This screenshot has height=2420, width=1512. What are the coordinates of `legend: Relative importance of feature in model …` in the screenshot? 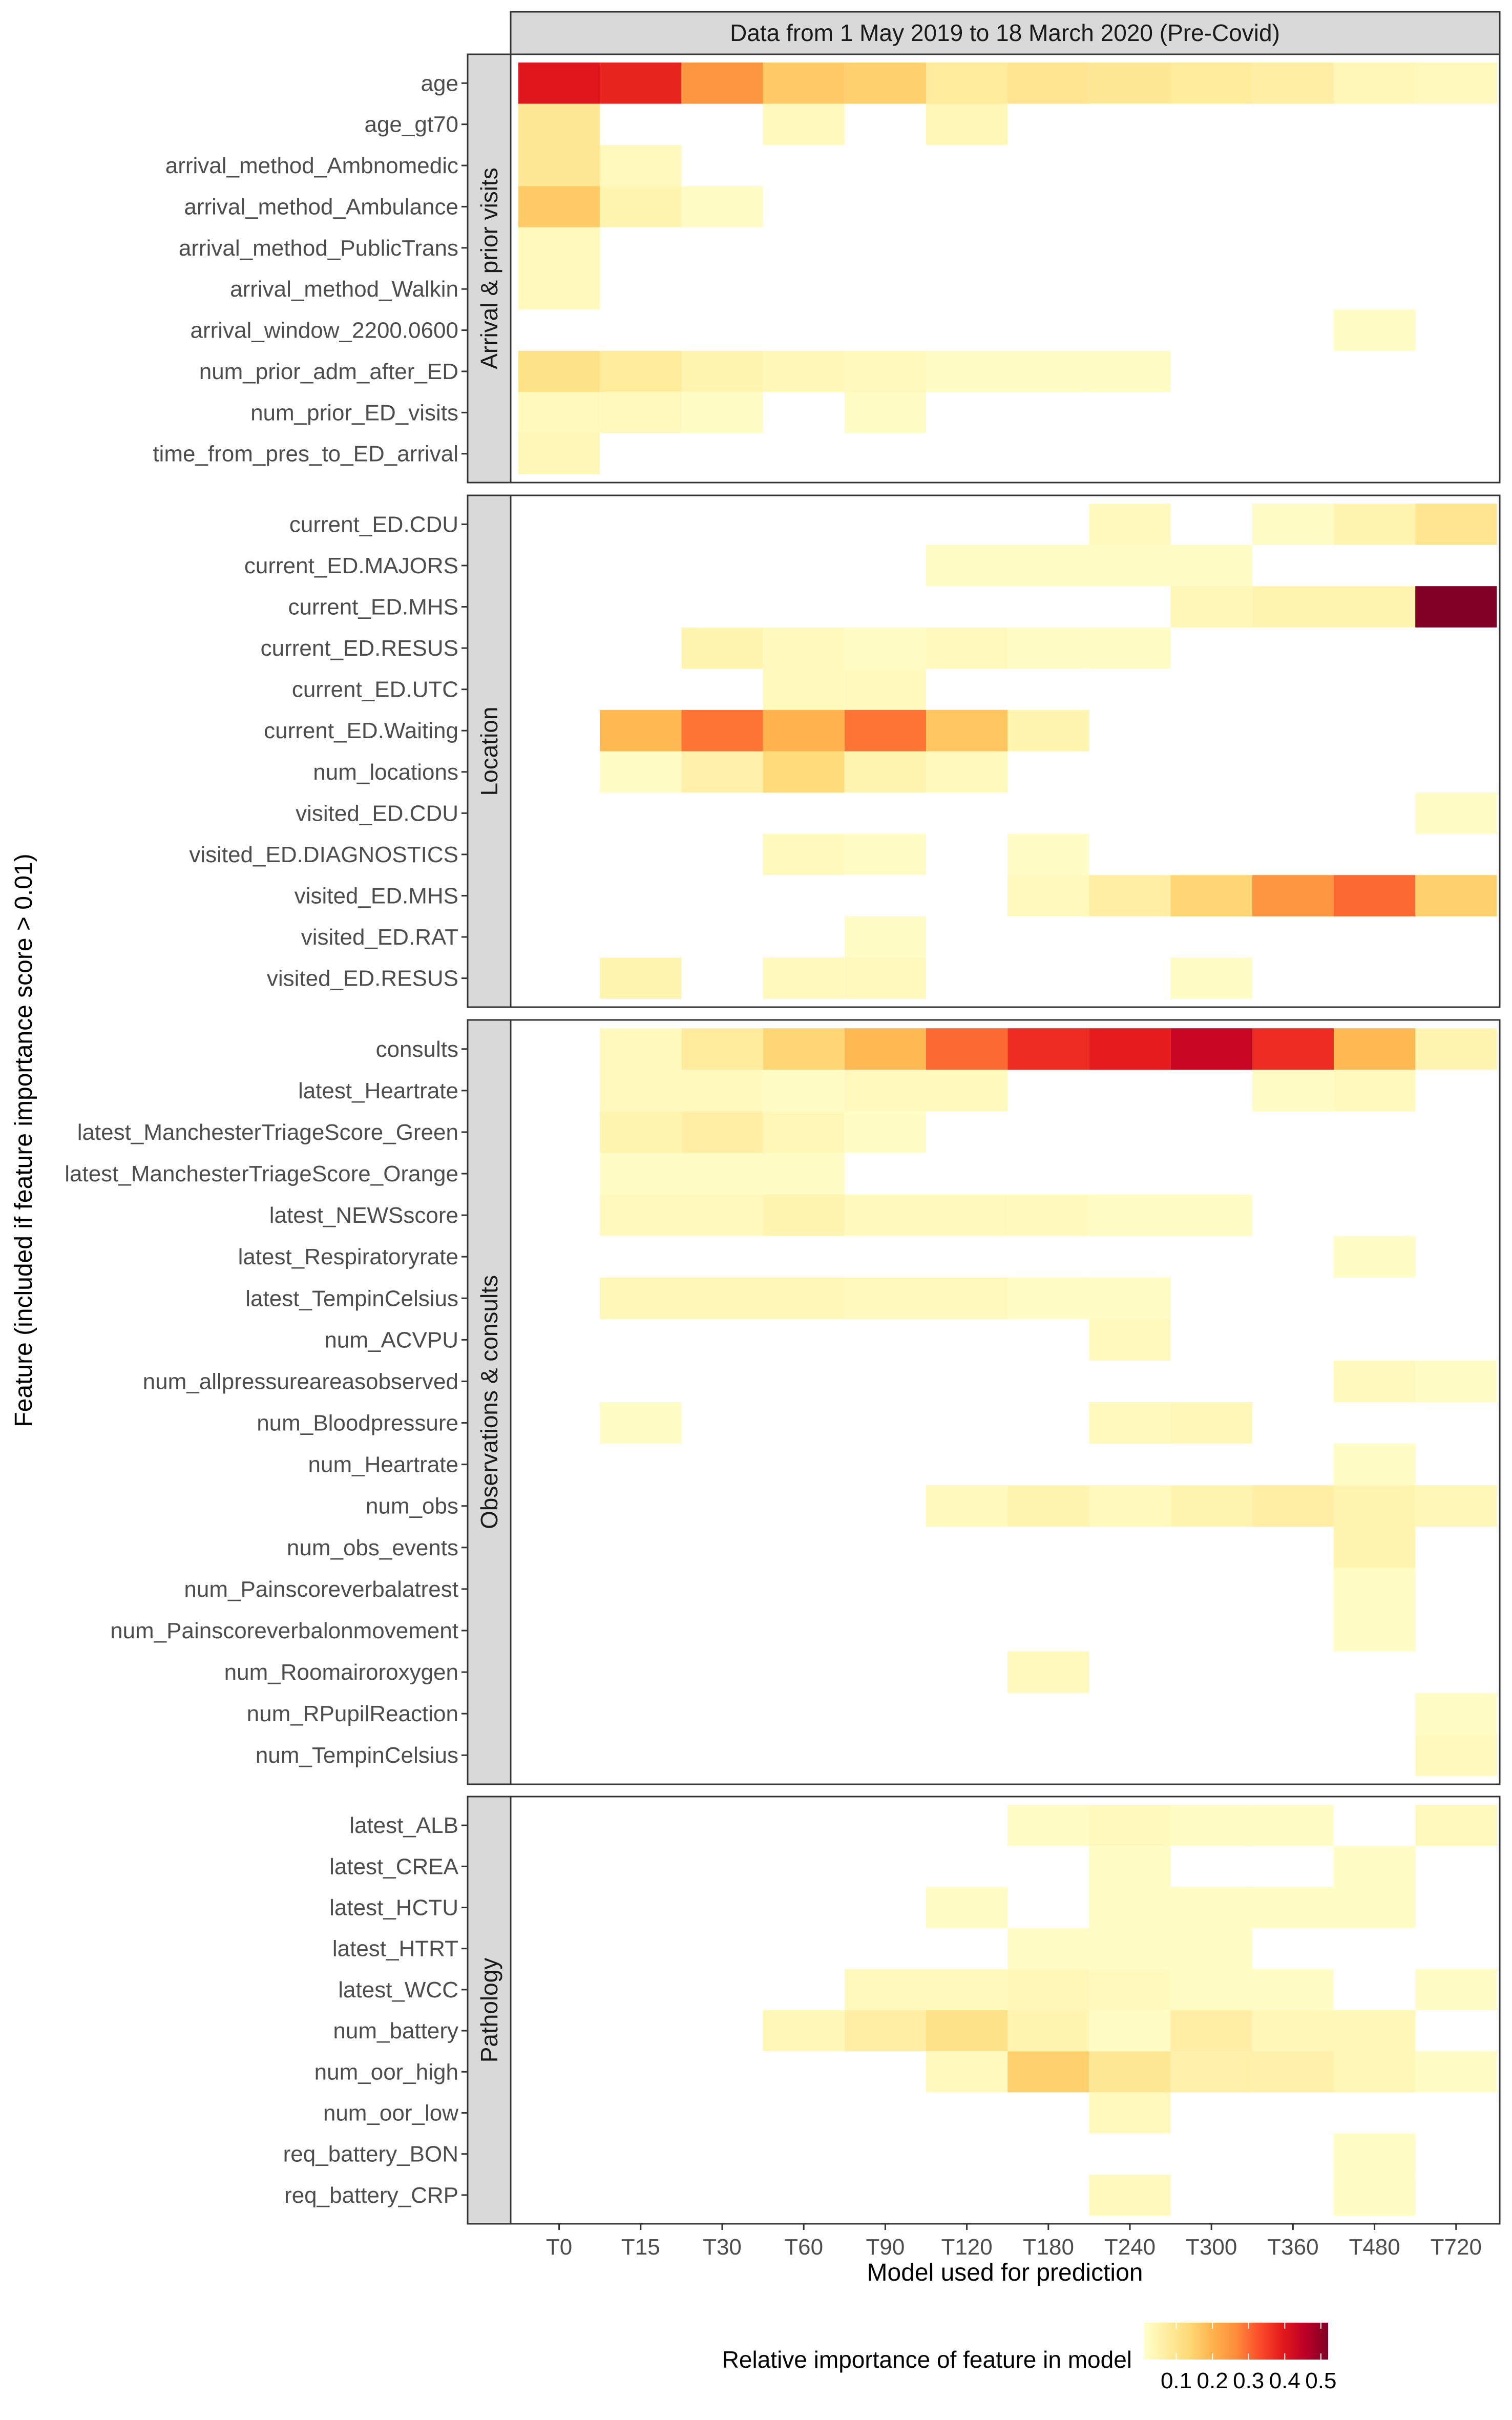 It's located at (1029, 2358).